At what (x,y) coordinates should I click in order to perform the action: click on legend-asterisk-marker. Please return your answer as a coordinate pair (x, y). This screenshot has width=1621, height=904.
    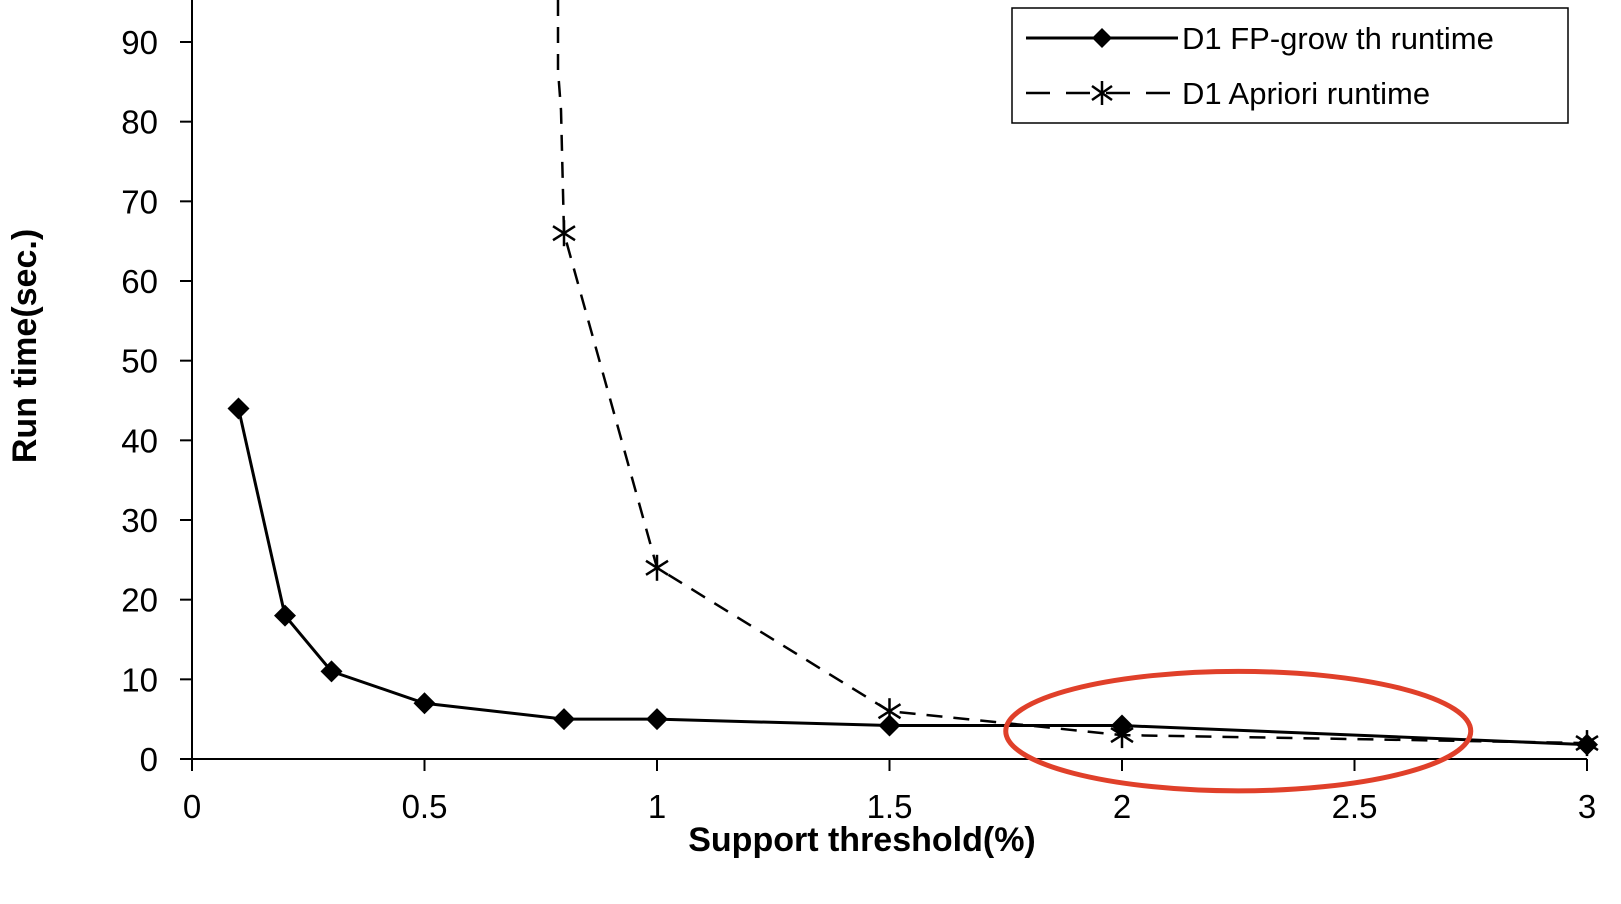
    Looking at the image, I should click on (1102, 93).